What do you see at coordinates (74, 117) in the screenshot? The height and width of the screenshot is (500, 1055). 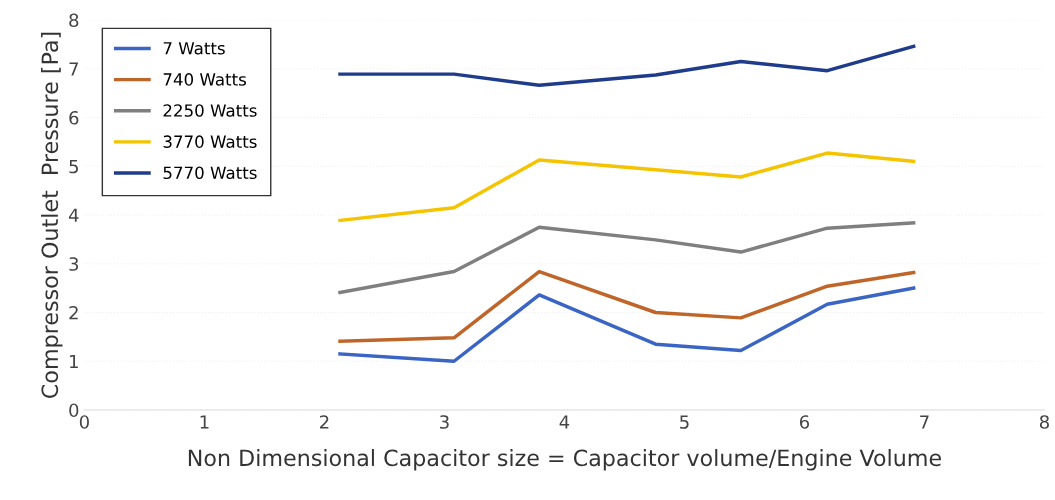 I see `y-tick-label: 6` at bounding box center [74, 117].